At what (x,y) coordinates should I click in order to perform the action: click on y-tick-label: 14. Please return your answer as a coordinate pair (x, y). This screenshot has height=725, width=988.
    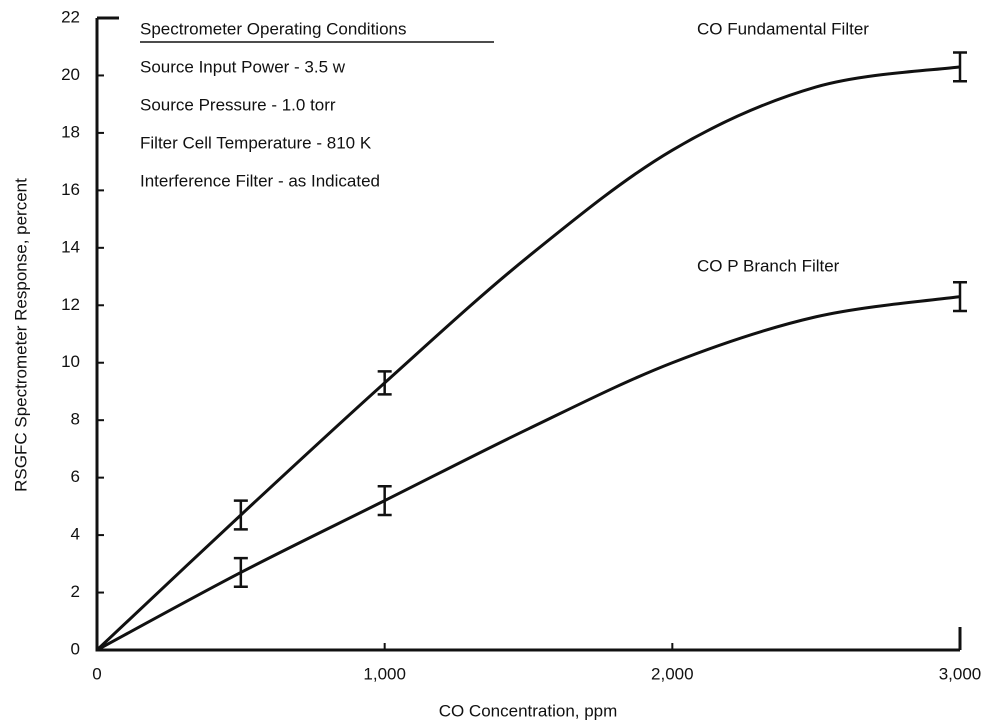
    Looking at the image, I should click on (70, 246).